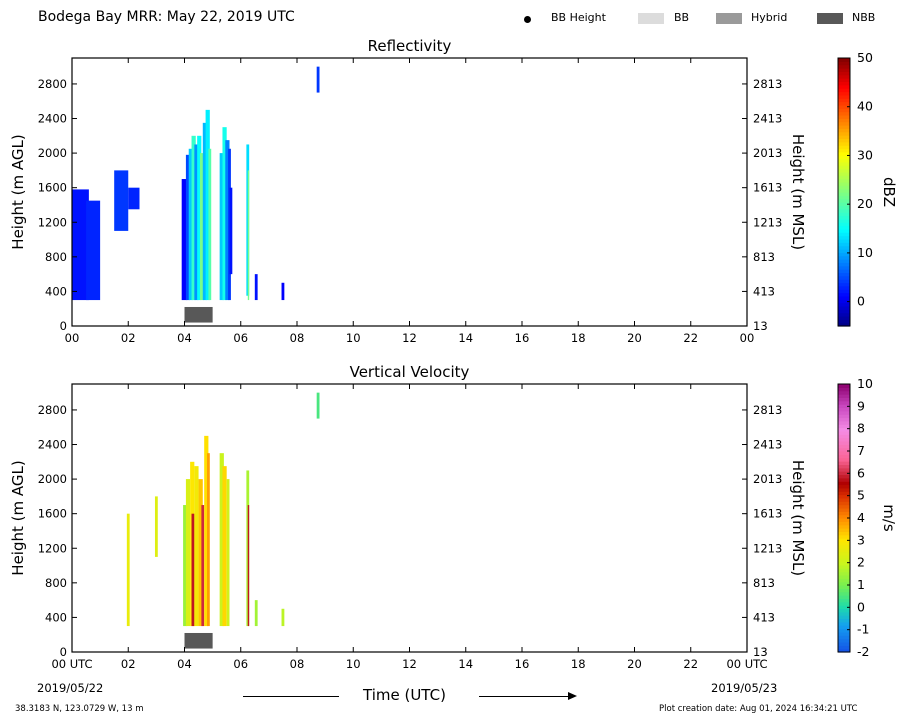 The width and height of the screenshot is (900, 725). What do you see at coordinates (166, 17) in the screenshot?
I see `page-title: Bodega Bay MRR: May 22, 2019 UTC` at bounding box center [166, 17].